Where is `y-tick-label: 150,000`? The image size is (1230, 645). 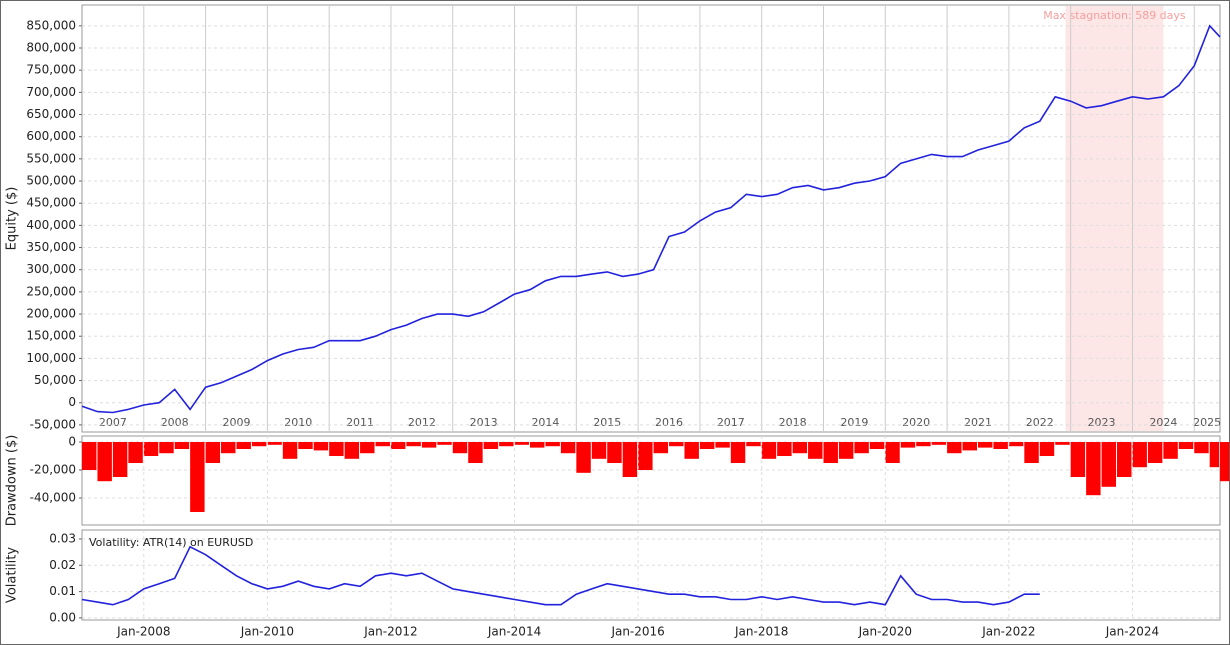 y-tick-label: 150,000 is located at coordinates (51, 336).